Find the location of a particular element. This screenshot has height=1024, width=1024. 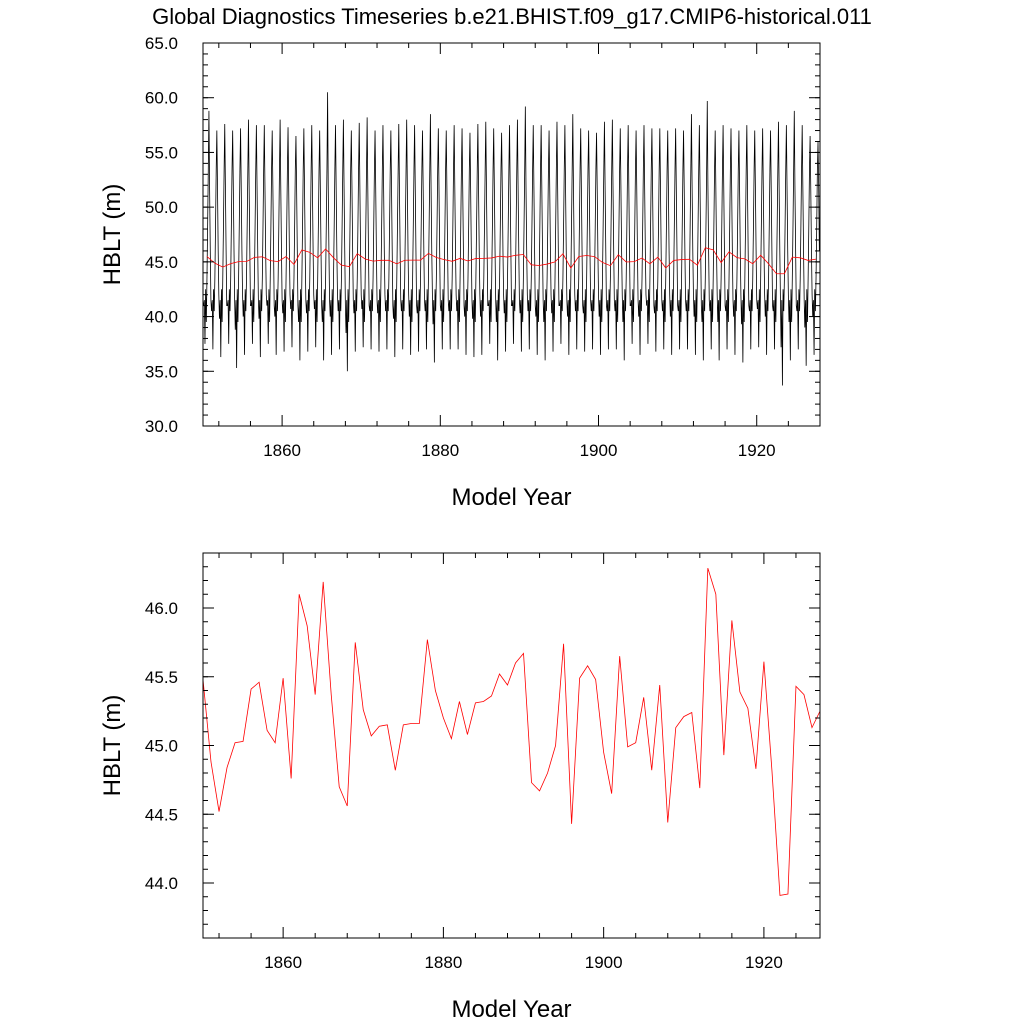

bottom-plot-x-tick-label: 1920 is located at coordinates (764, 962).